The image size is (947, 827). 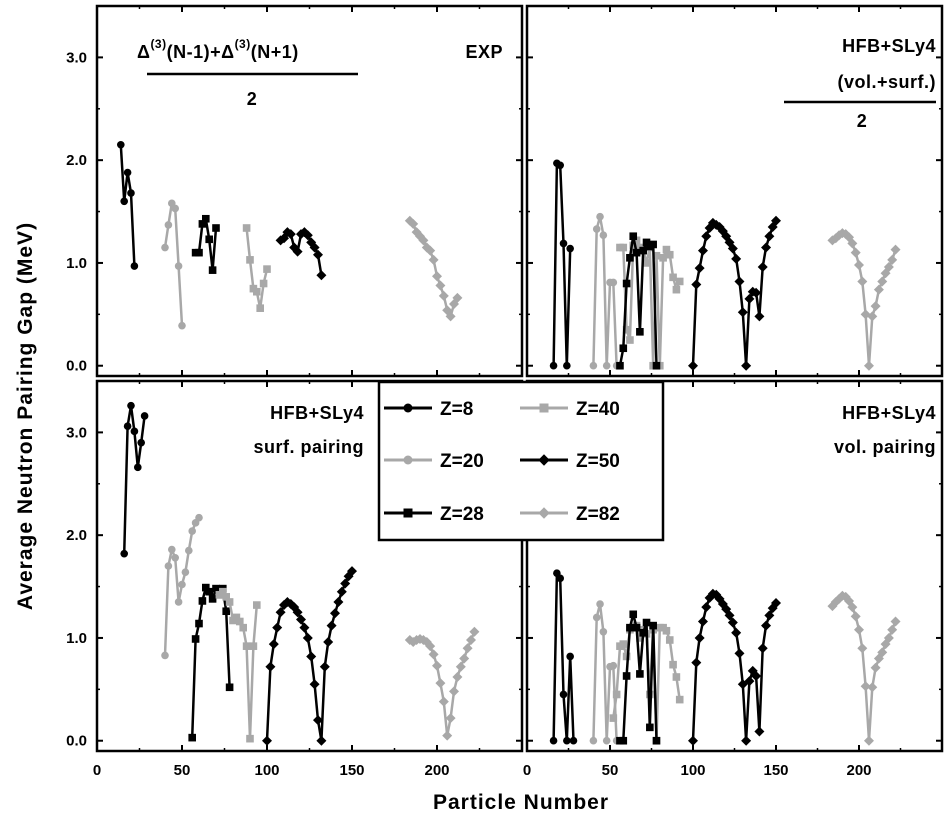 What do you see at coordinates (570, 409) in the screenshot?
I see `legend-entry-z40: Z=40` at bounding box center [570, 409].